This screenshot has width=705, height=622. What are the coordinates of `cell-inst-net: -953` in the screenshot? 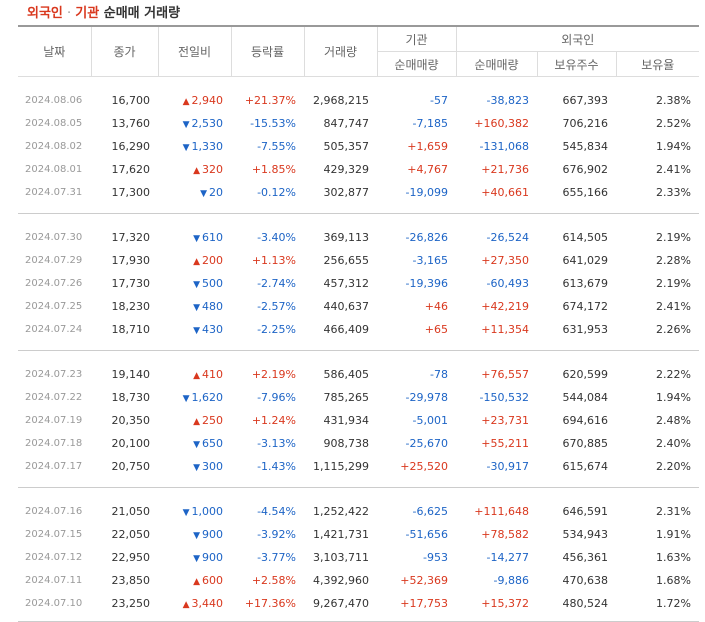 It's located at (435, 557).